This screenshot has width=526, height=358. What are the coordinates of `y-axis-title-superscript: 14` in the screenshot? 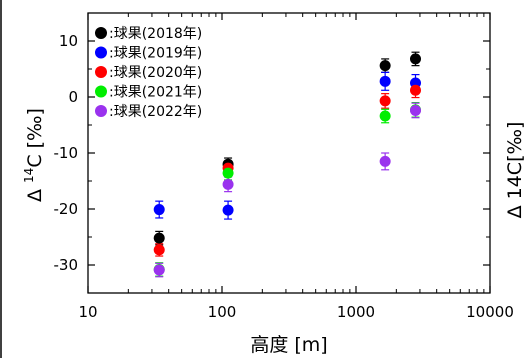 It's located at (29, 175).